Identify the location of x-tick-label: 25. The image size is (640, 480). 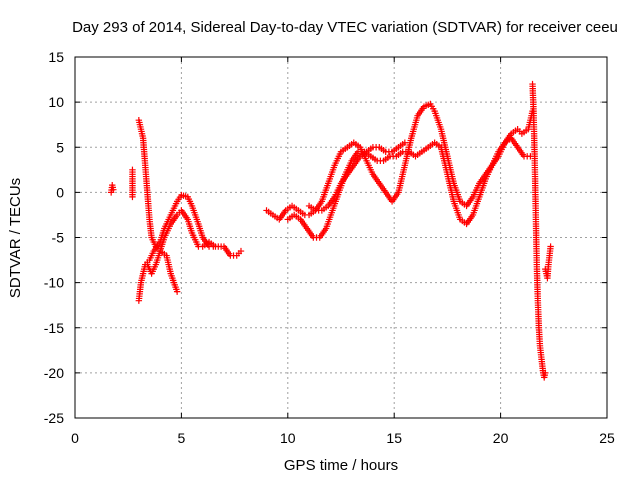
(607, 438).